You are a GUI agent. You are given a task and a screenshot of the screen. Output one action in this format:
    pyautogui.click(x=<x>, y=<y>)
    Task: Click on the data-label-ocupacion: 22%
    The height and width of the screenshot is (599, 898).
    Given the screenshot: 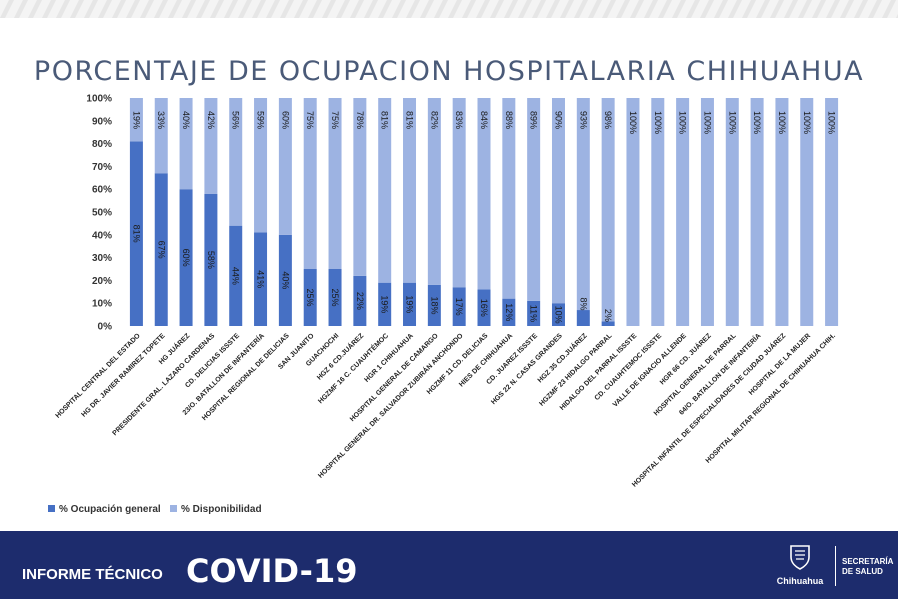 What is the action you would take?
    pyautogui.click(x=360, y=301)
    